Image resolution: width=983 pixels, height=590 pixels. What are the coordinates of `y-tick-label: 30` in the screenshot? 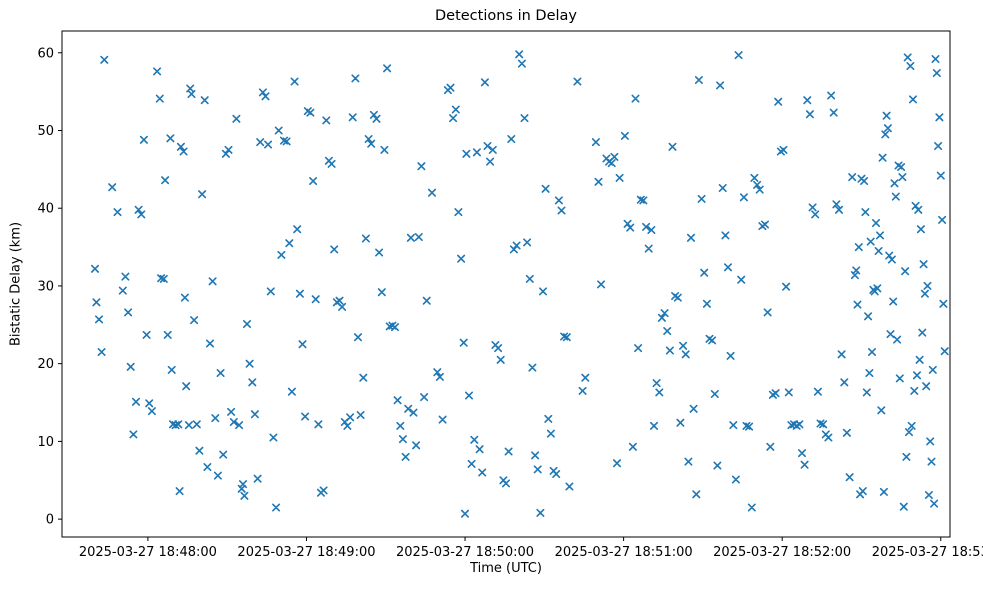 It's located at (45, 286).